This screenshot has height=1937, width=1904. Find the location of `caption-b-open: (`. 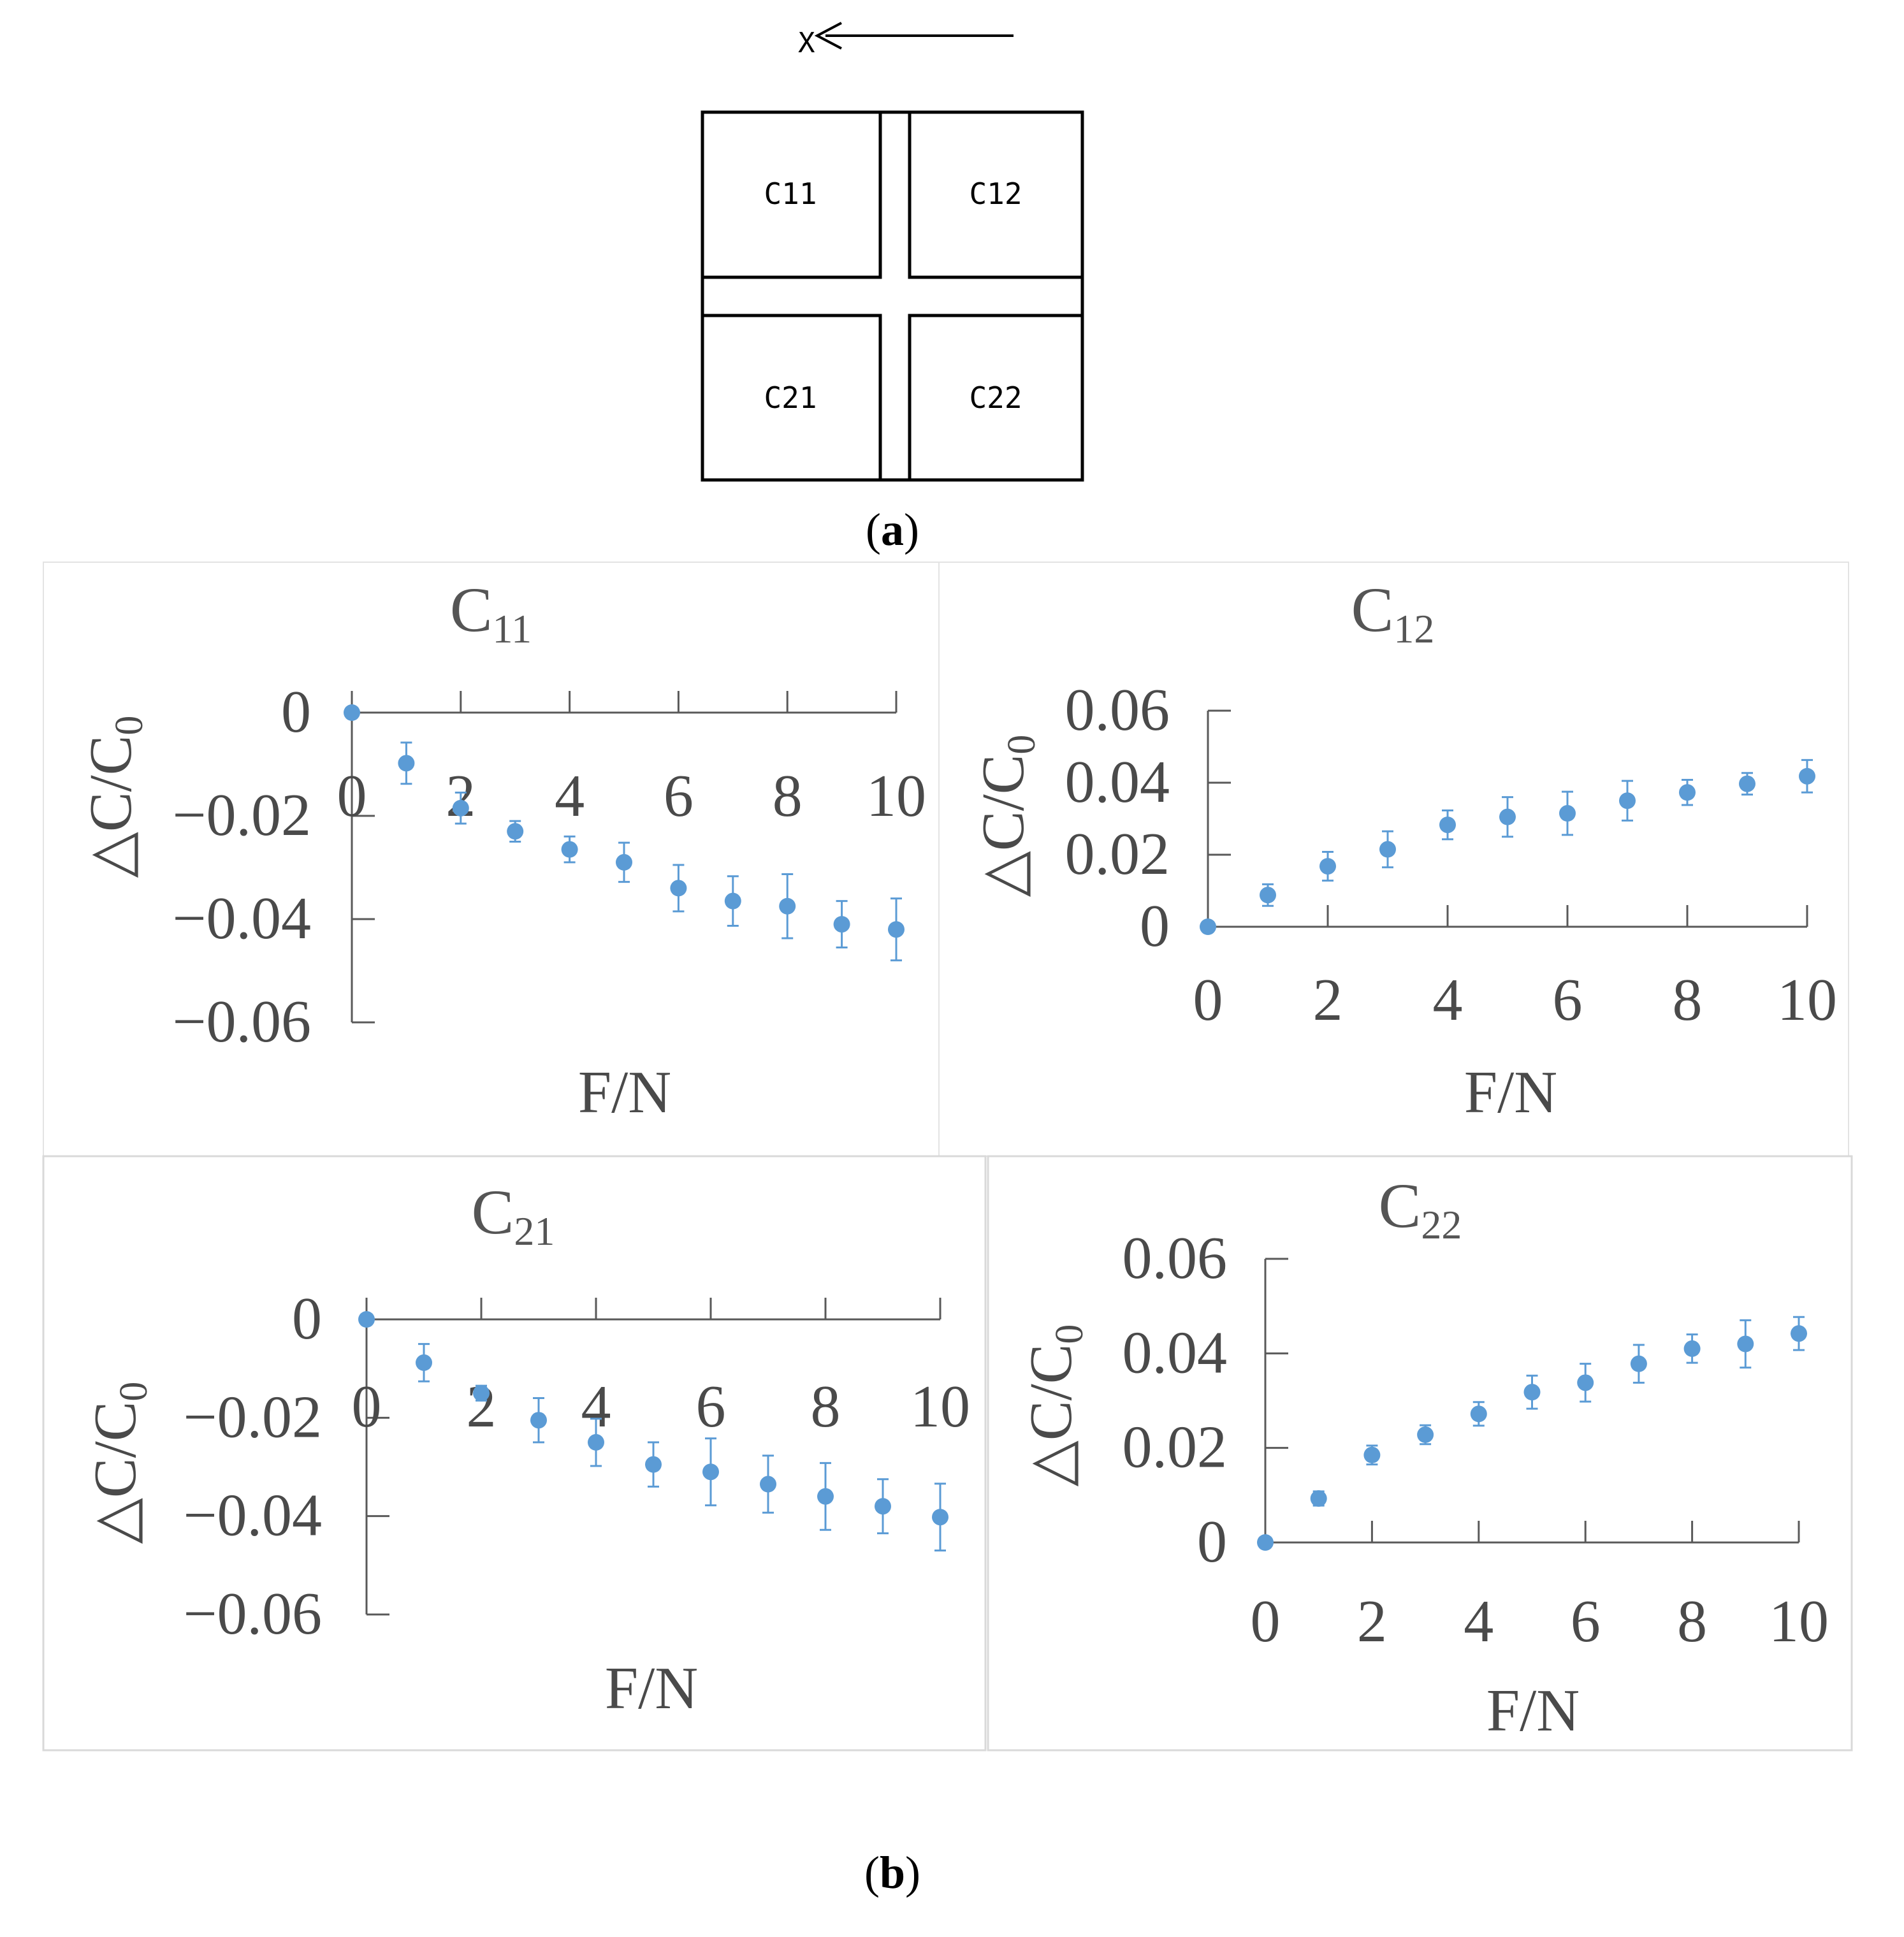

caption-b-open: ( is located at coordinates (872, 1872).